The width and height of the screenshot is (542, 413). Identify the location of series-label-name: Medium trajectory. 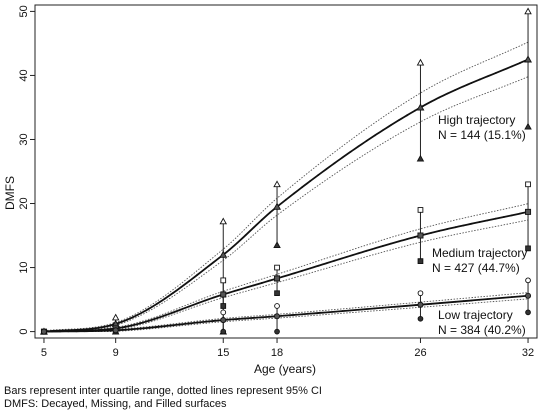
(479, 253).